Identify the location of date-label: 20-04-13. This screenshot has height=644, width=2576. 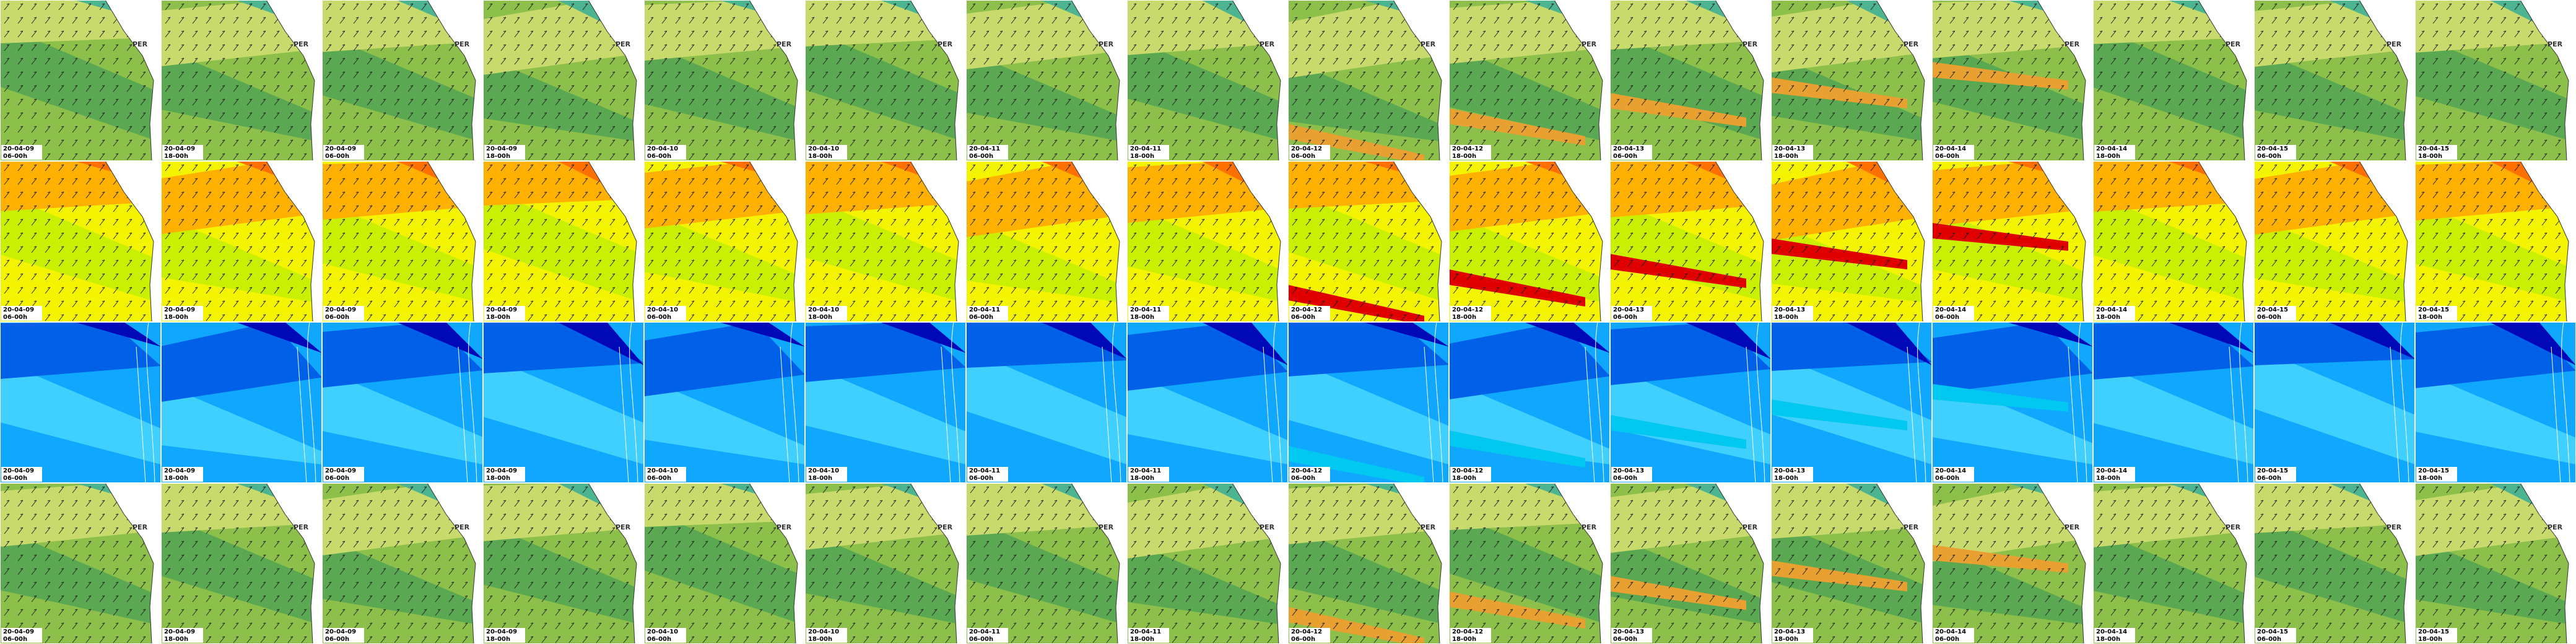
(1628, 149).